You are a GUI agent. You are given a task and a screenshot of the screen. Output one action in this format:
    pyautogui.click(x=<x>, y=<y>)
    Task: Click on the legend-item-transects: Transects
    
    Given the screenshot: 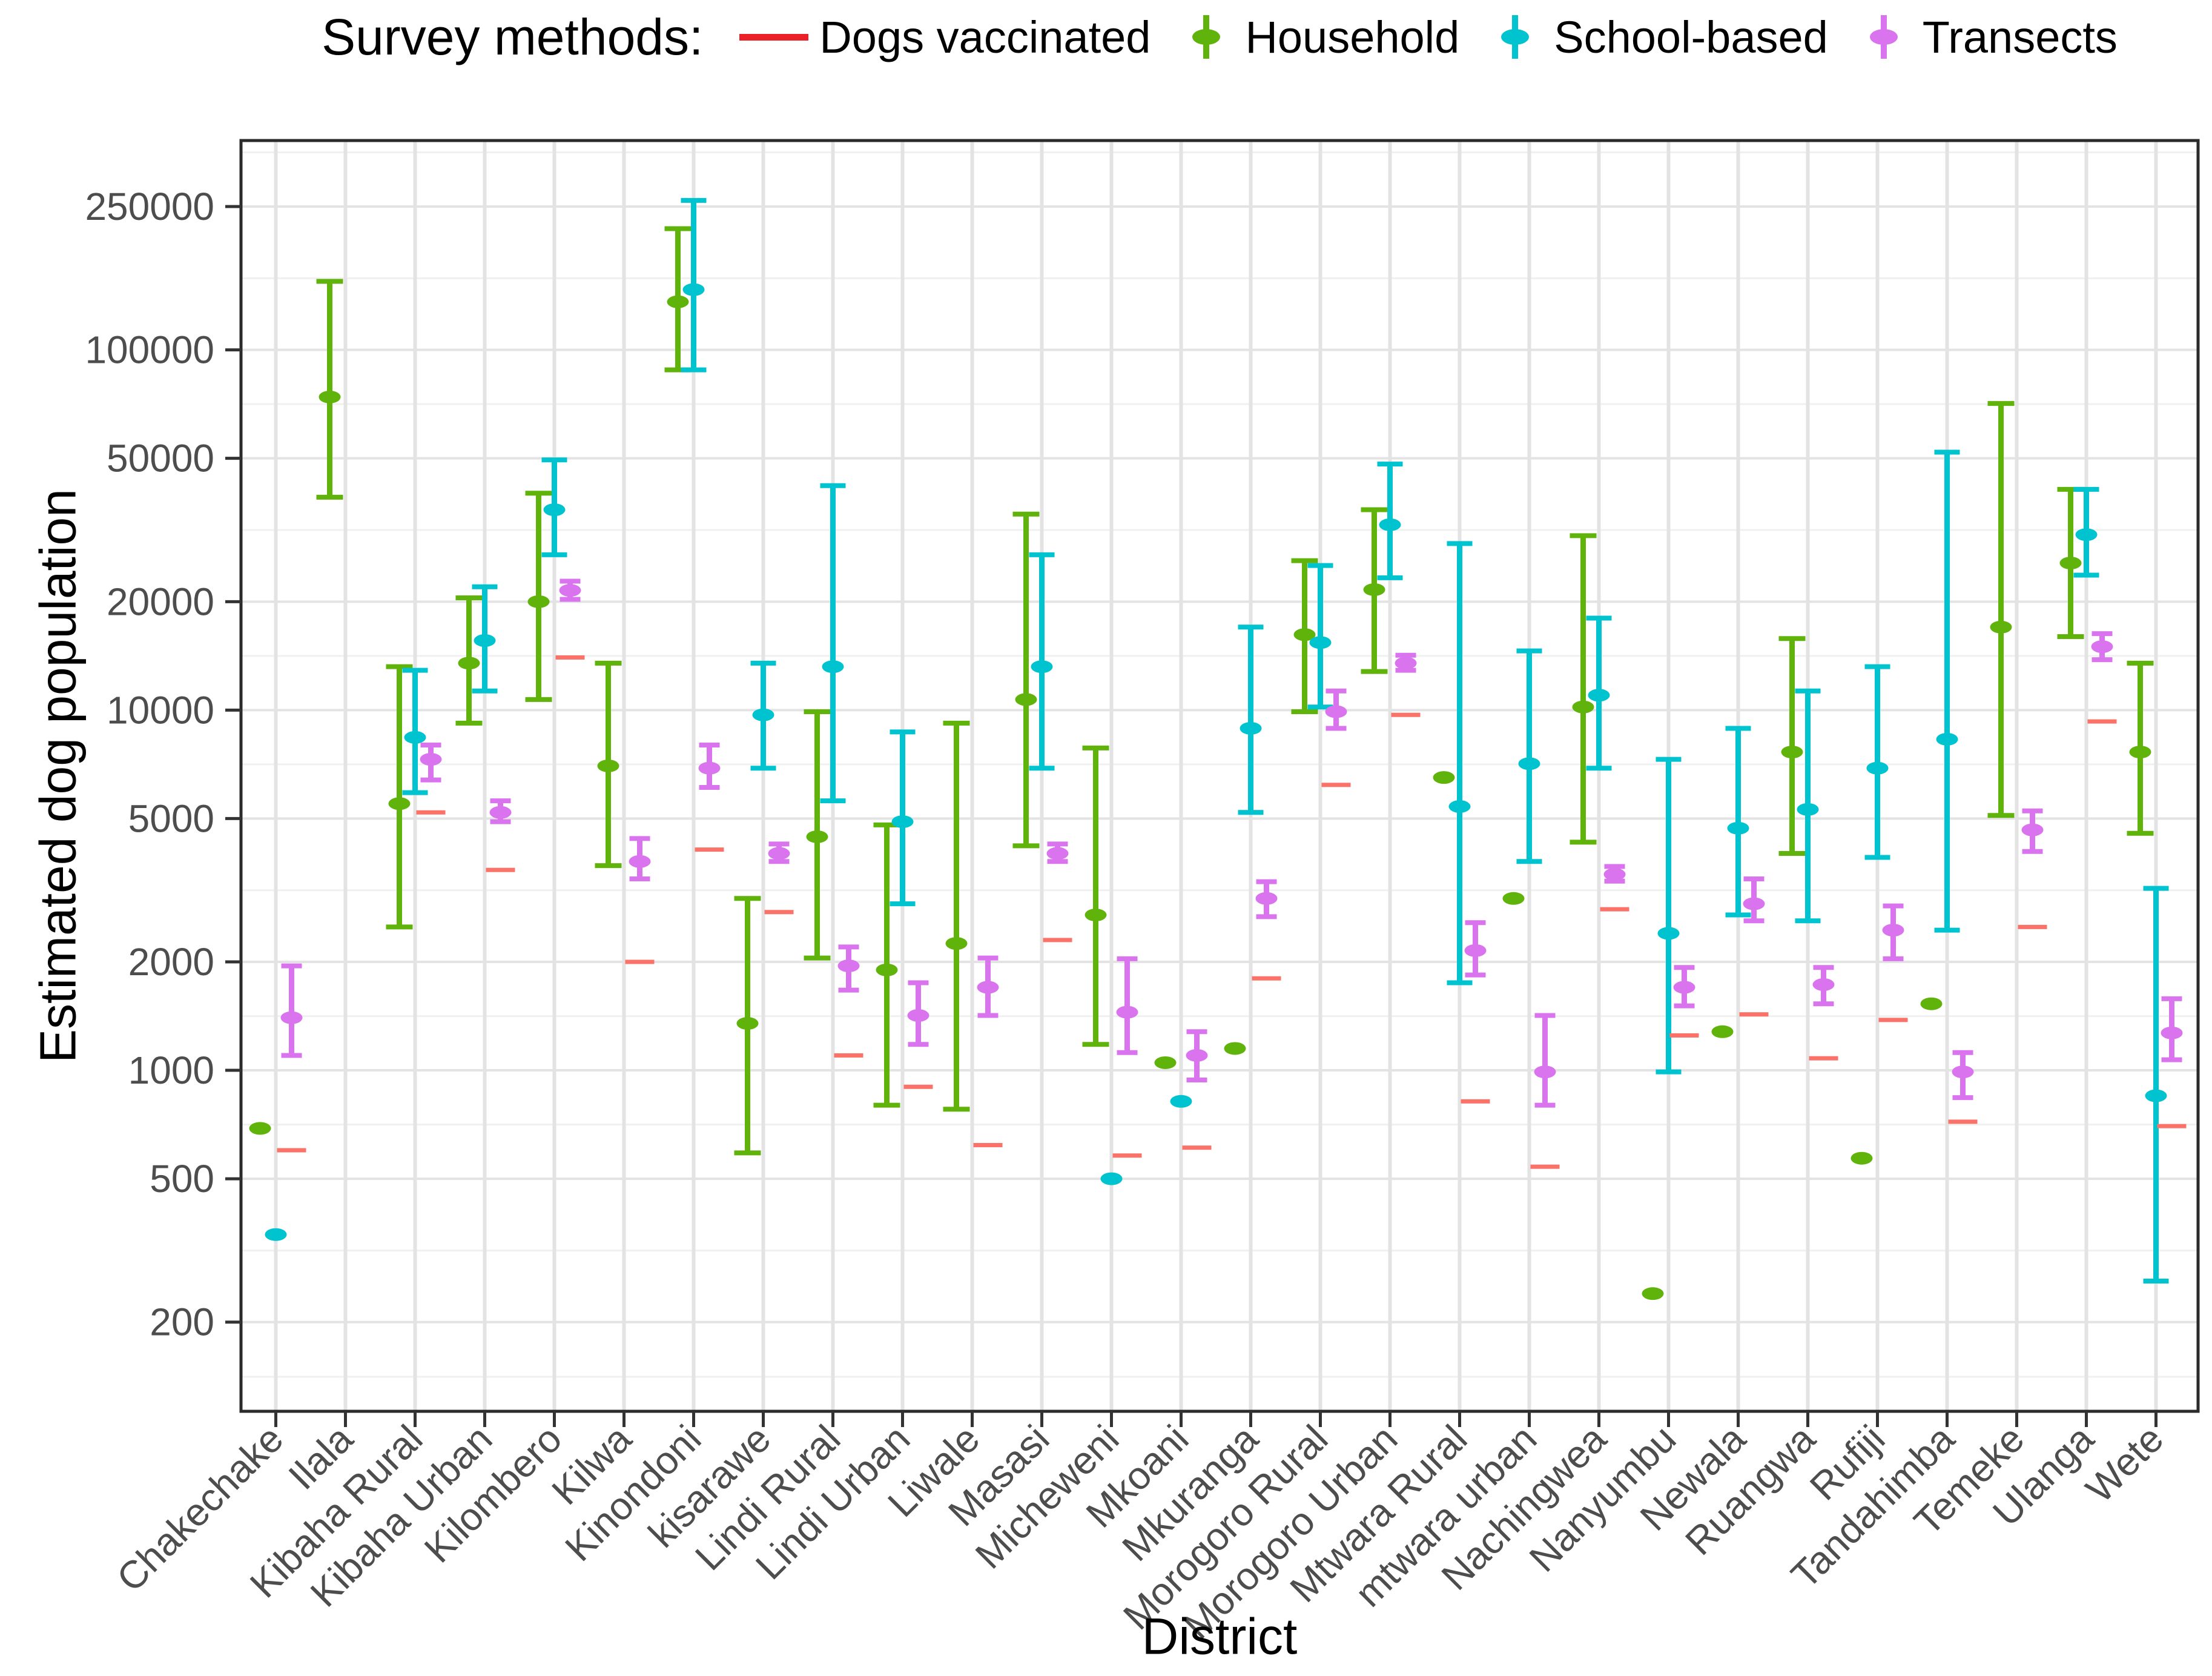 What is the action you would take?
    pyautogui.click(x=1986, y=37)
    